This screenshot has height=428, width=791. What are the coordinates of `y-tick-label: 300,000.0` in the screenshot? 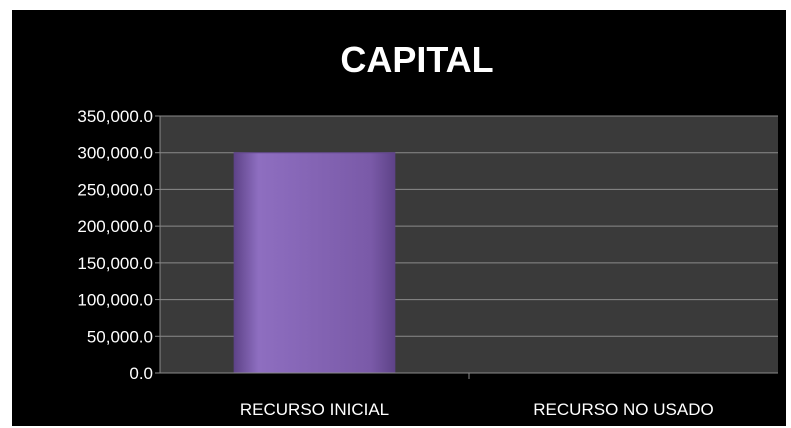 It's located at (115, 153).